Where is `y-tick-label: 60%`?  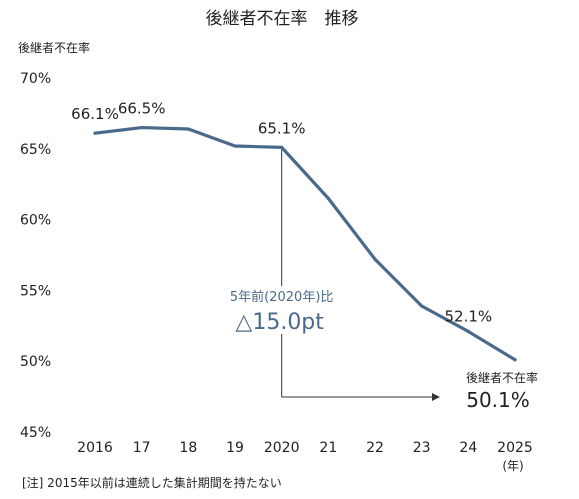
y-tick-label: 60% is located at coordinates (35, 221).